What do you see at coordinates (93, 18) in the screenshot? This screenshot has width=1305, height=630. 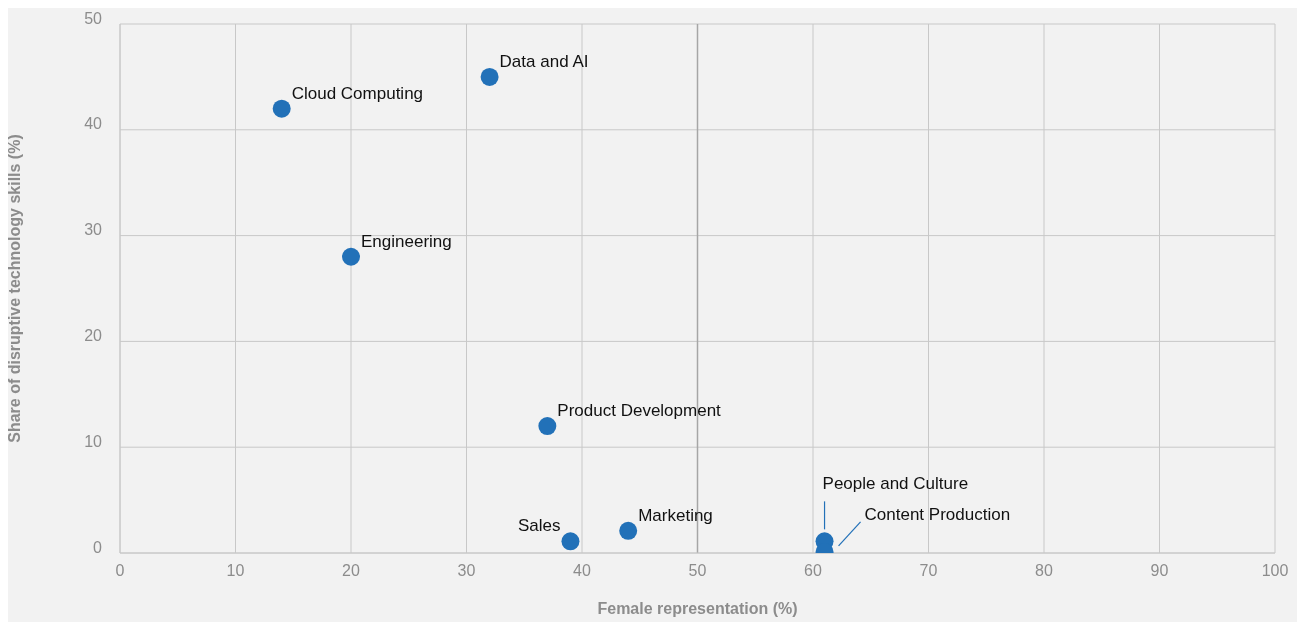 I see `y-tick-label: 50` at bounding box center [93, 18].